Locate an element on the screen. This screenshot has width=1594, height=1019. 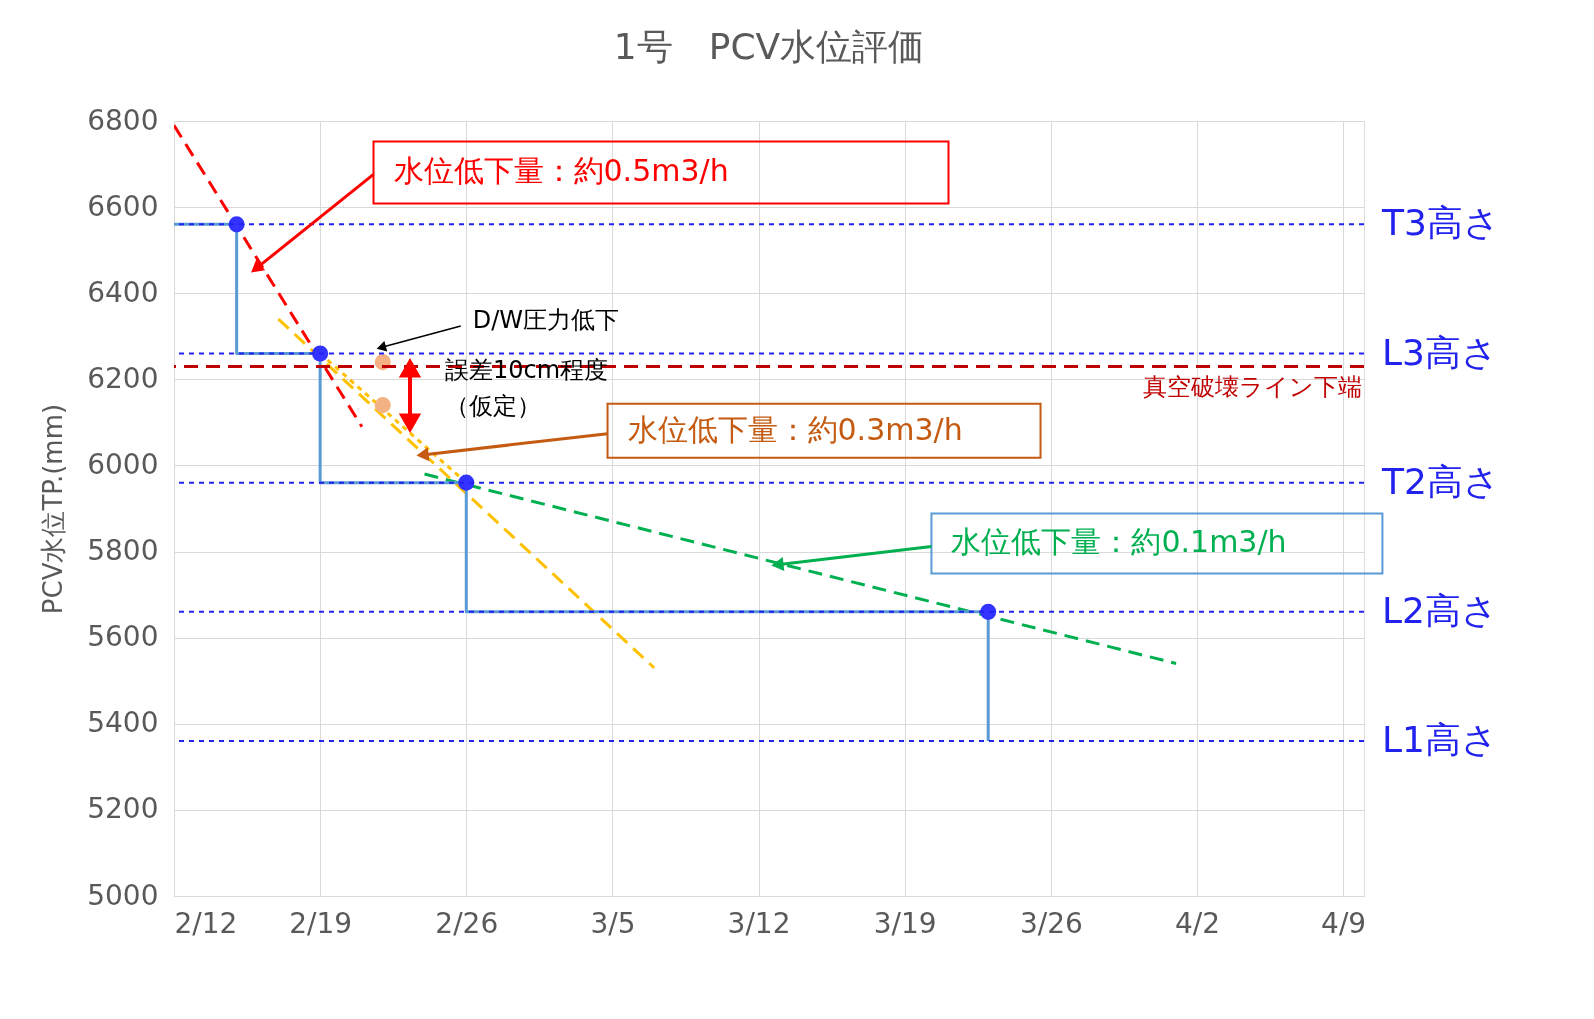
x-tick-label: 2/26 is located at coordinates (467, 923).